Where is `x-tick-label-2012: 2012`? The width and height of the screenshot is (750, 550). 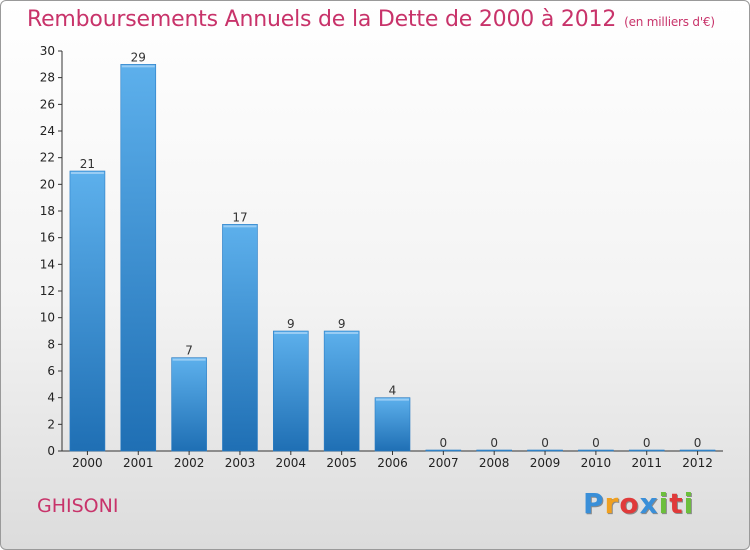 x-tick-label-2012: 2012 is located at coordinates (697, 463).